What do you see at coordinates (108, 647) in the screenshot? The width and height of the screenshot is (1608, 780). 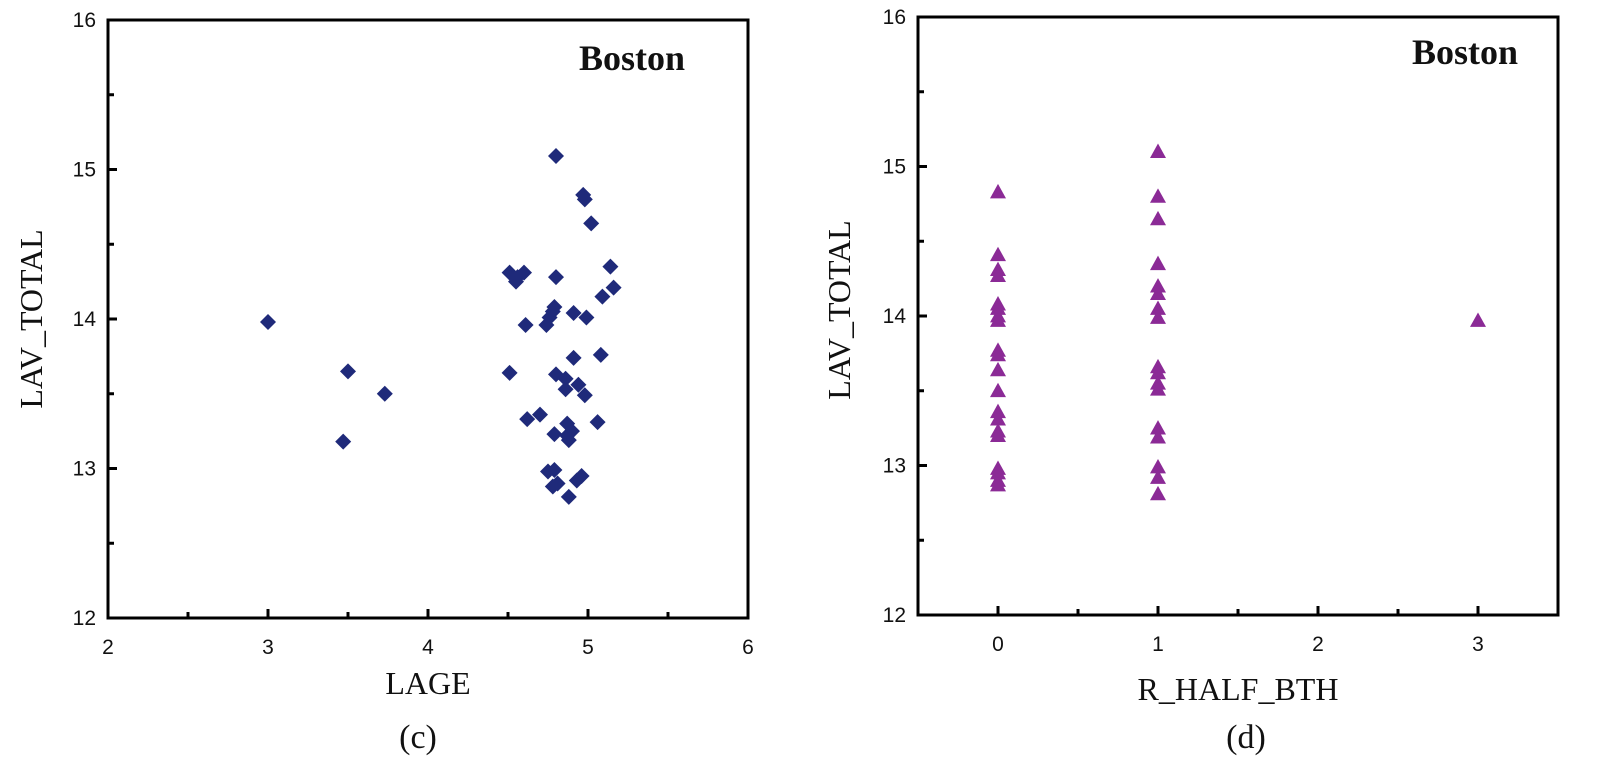 I see `x-tick-label-c: 2` at bounding box center [108, 647].